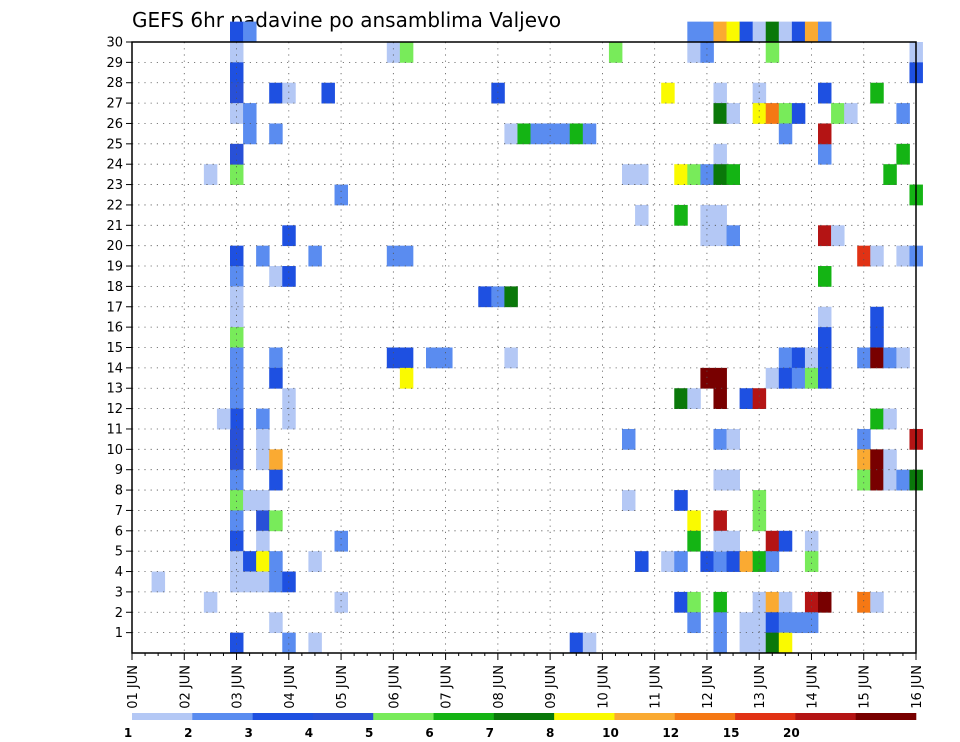 The image size is (960, 742). What do you see at coordinates (917, 687) in the screenshot?
I see `x-tick-label-15: 16 JUN` at bounding box center [917, 687].